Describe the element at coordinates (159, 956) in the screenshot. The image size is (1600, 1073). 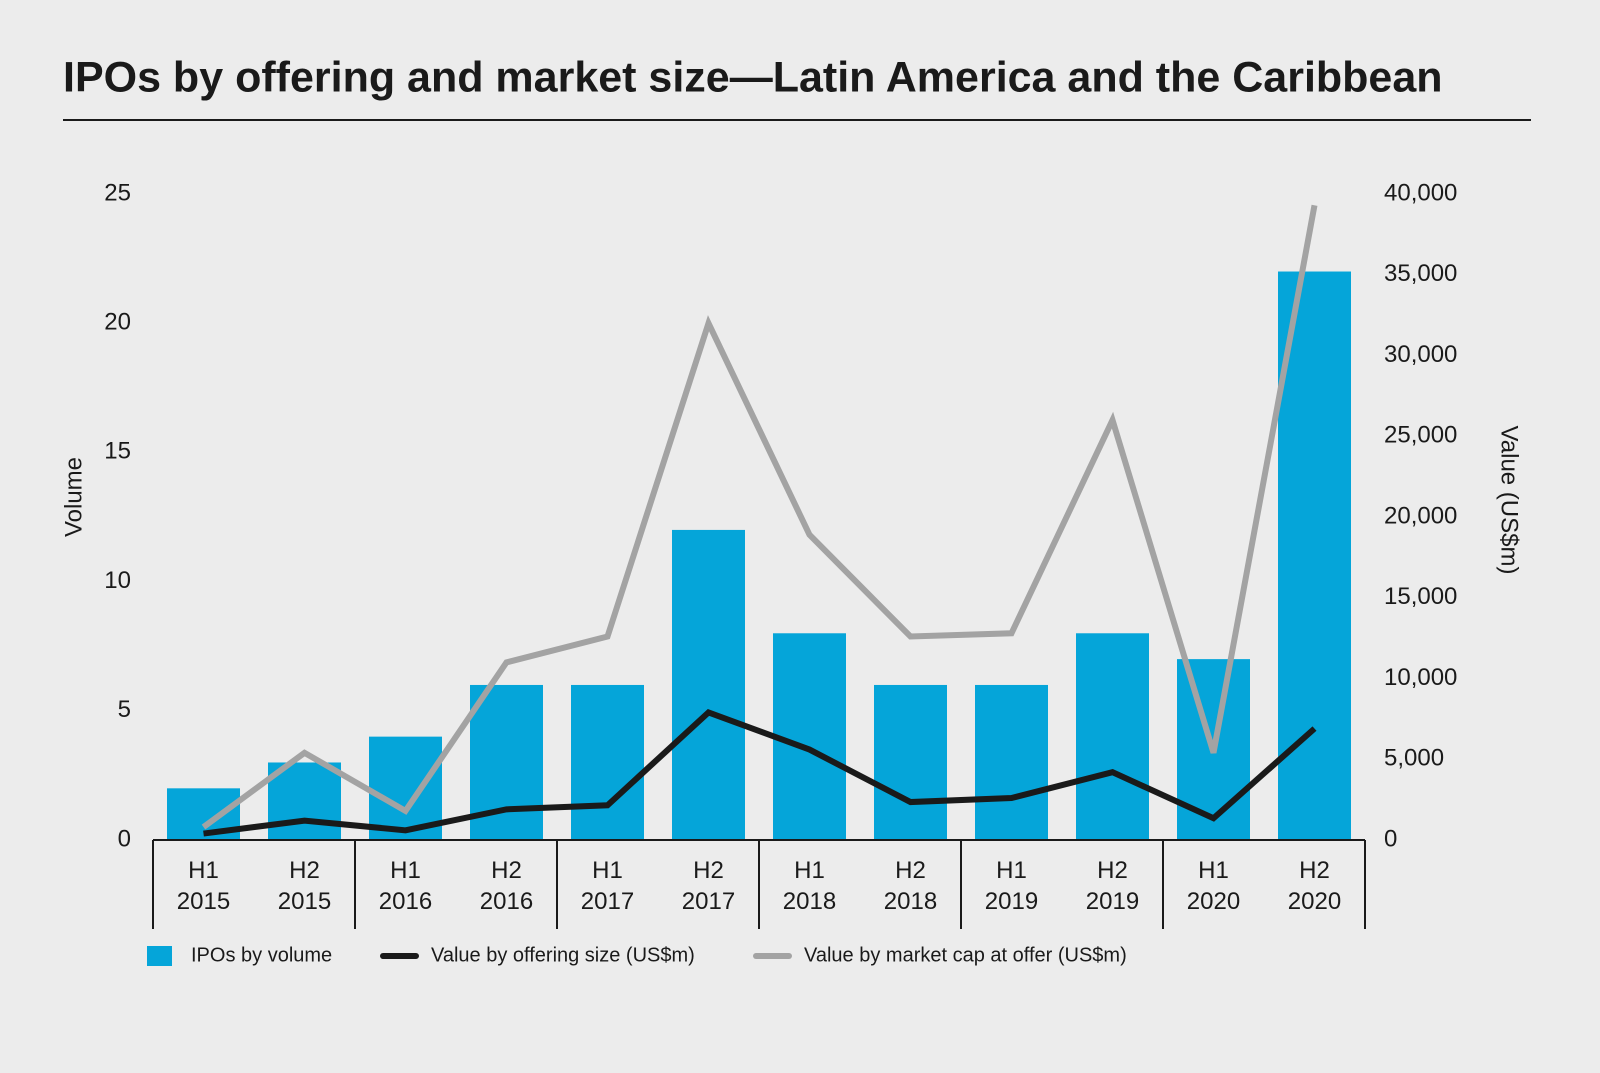
I see `legend-swatch` at that location.